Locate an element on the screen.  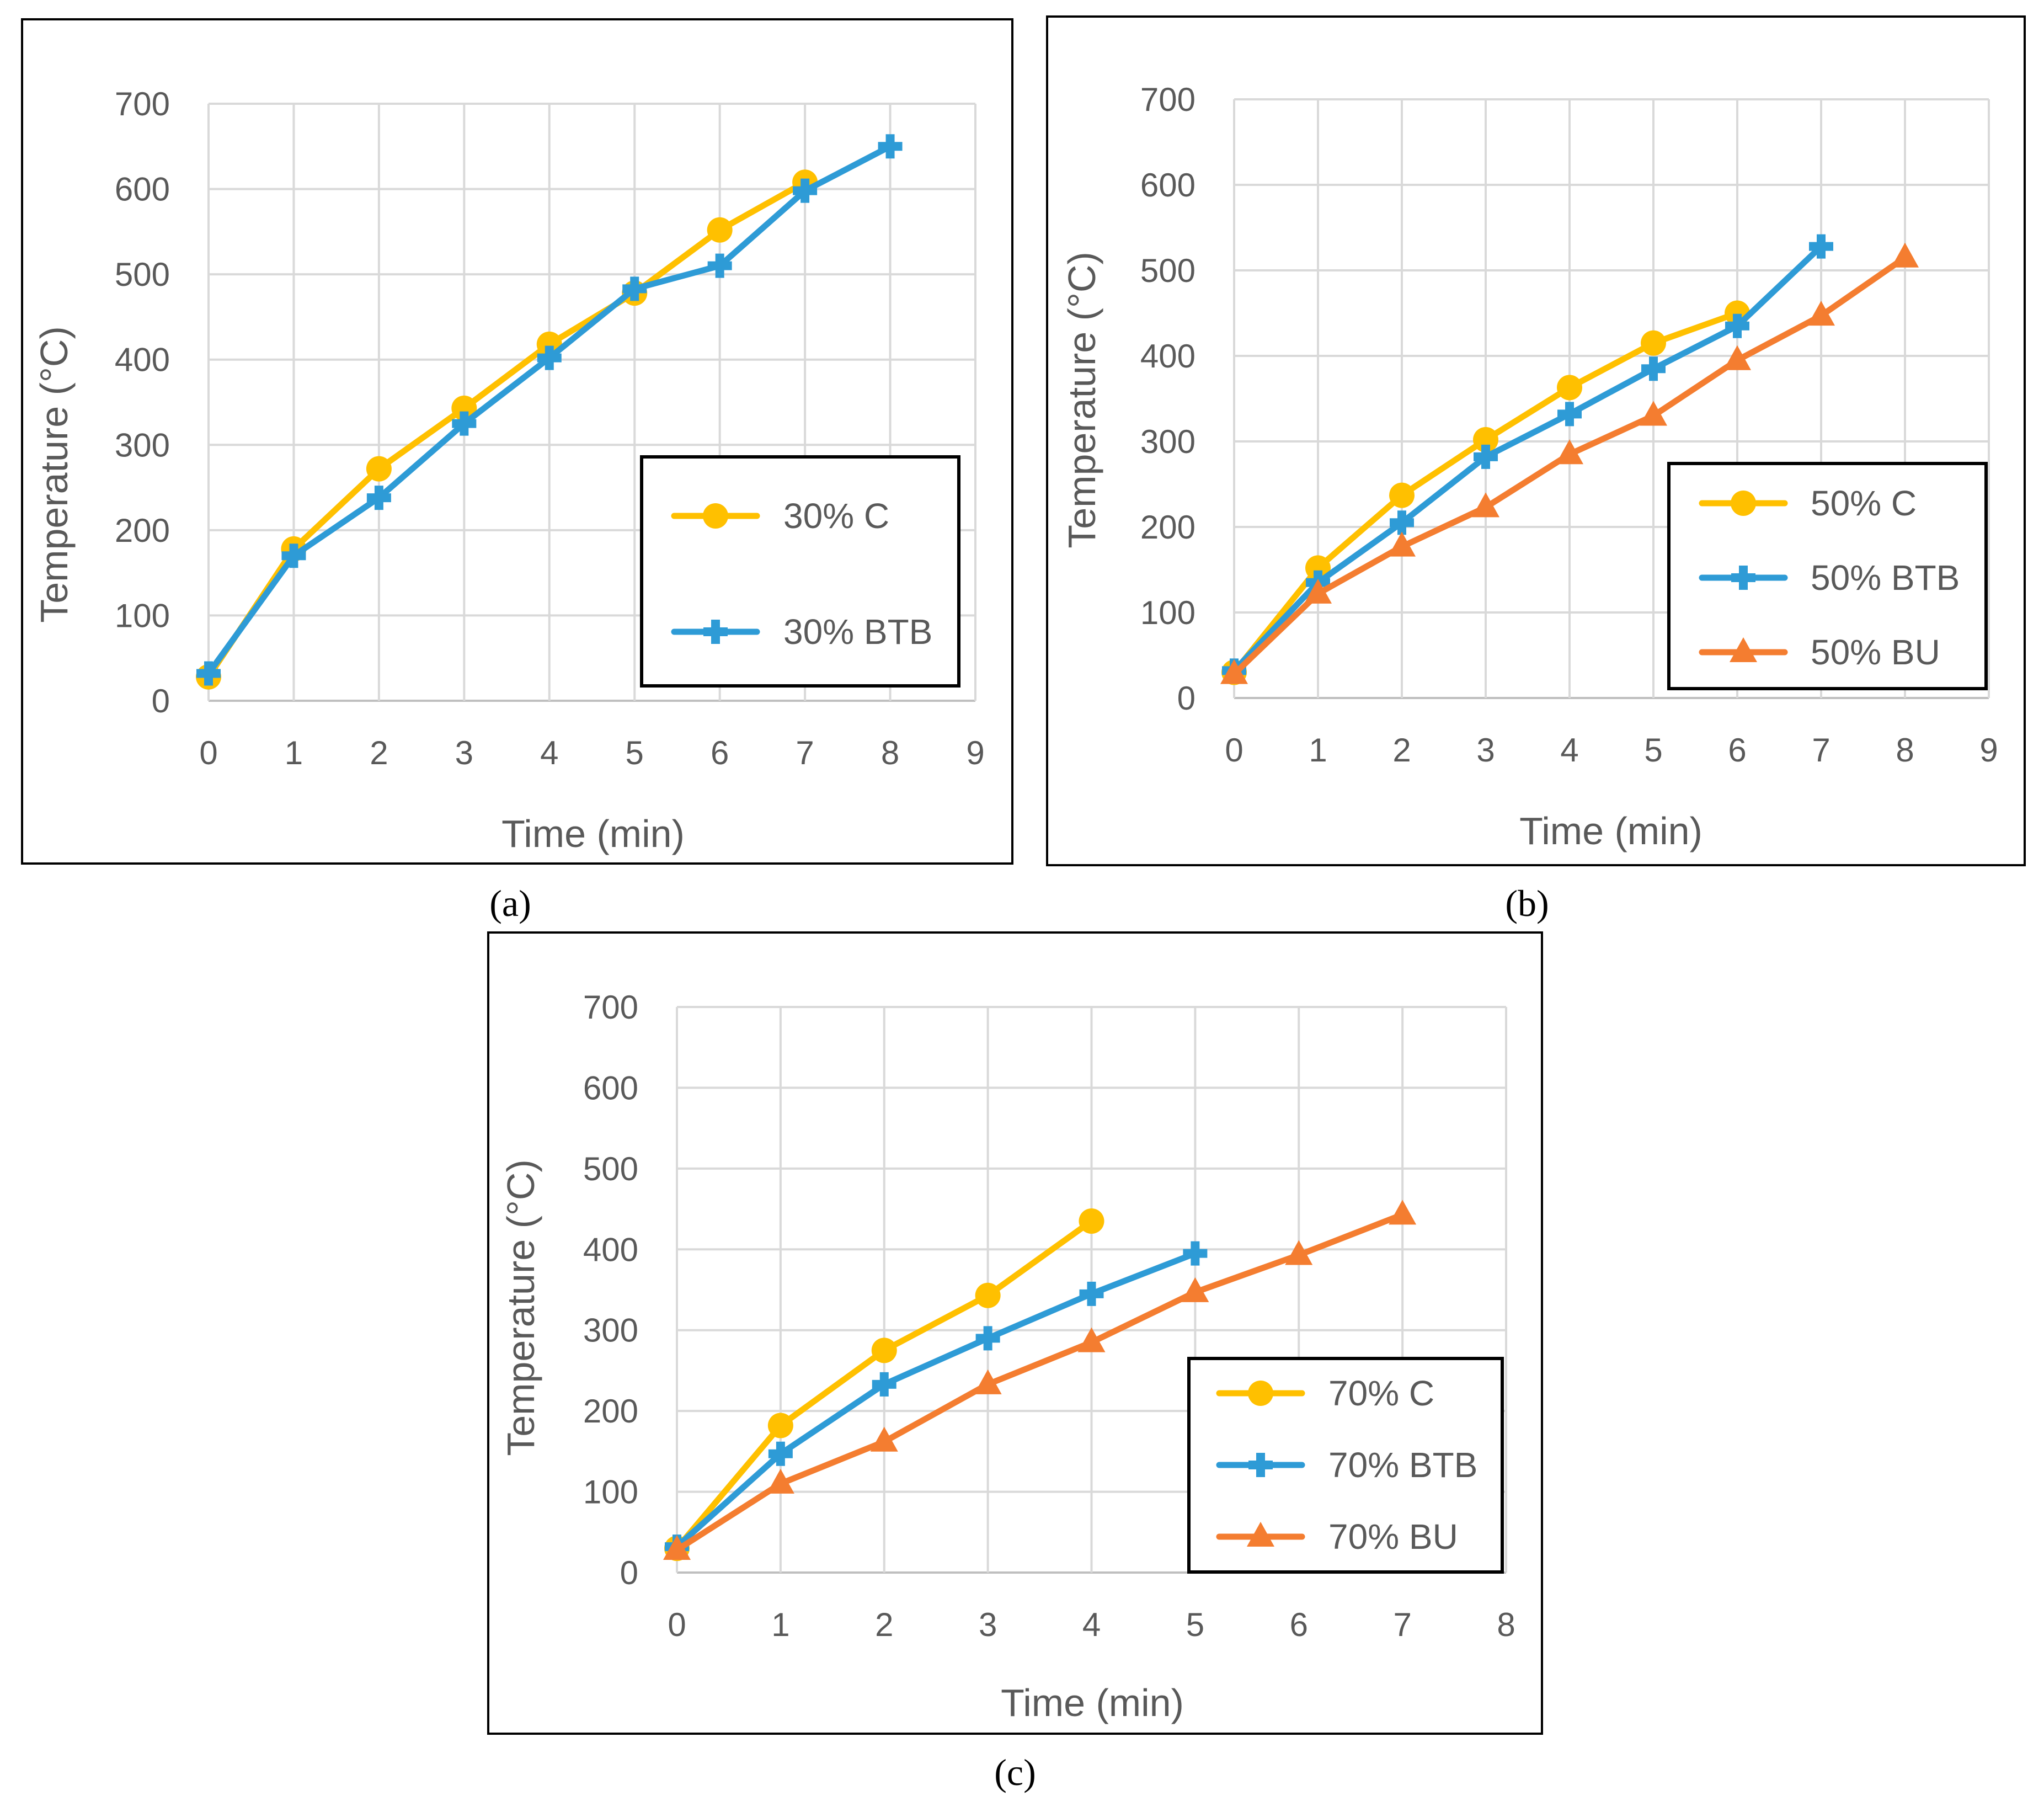
panel-a-y-tick-label: 100 is located at coordinates (142, 615).